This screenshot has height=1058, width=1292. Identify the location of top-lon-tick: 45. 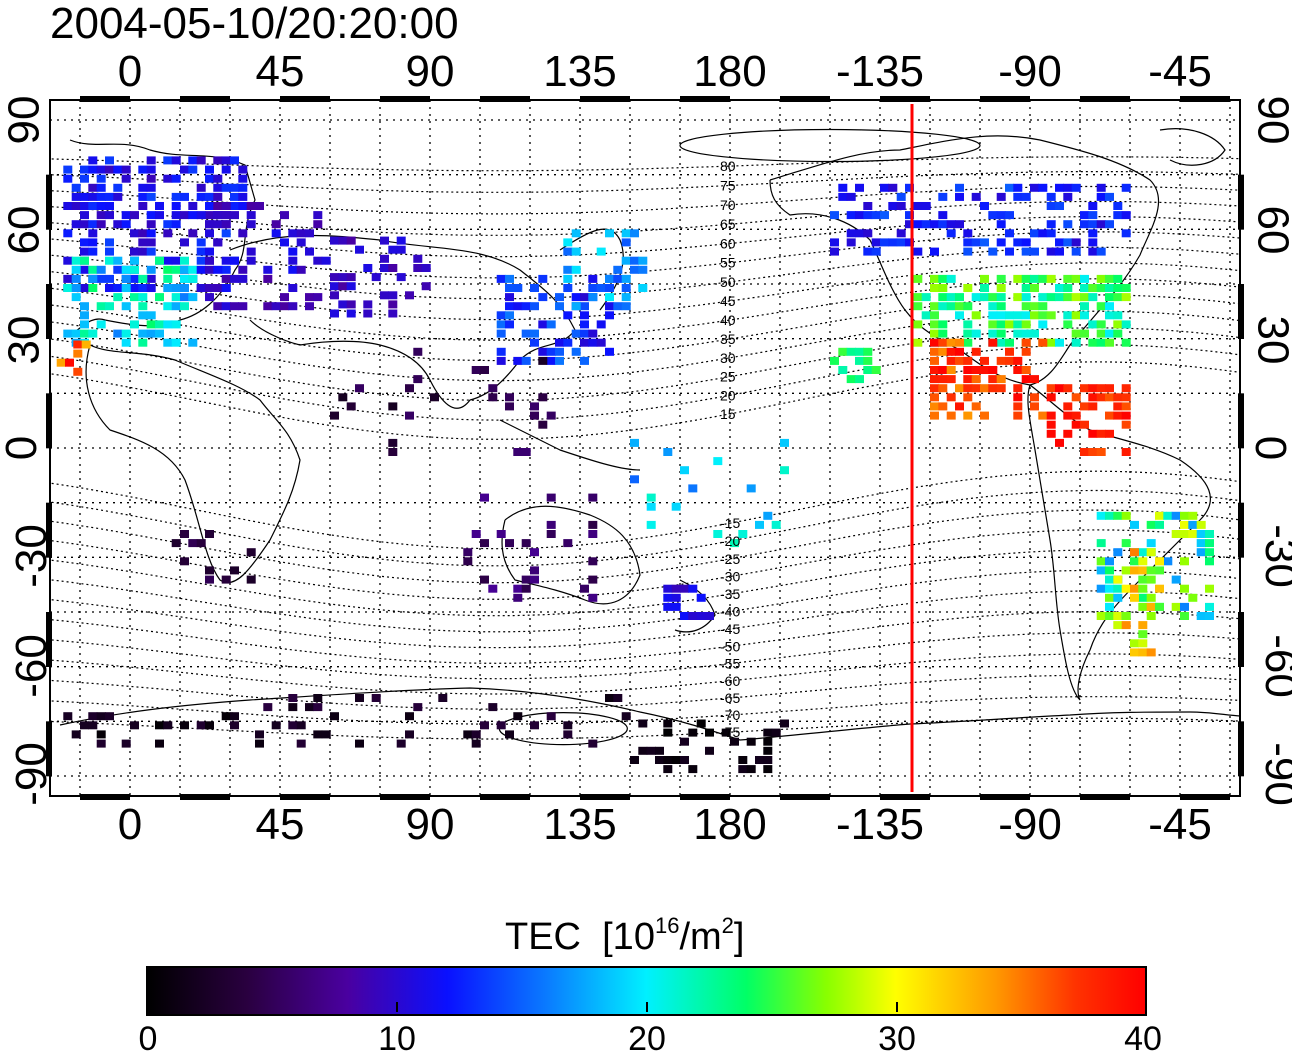
(280, 71).